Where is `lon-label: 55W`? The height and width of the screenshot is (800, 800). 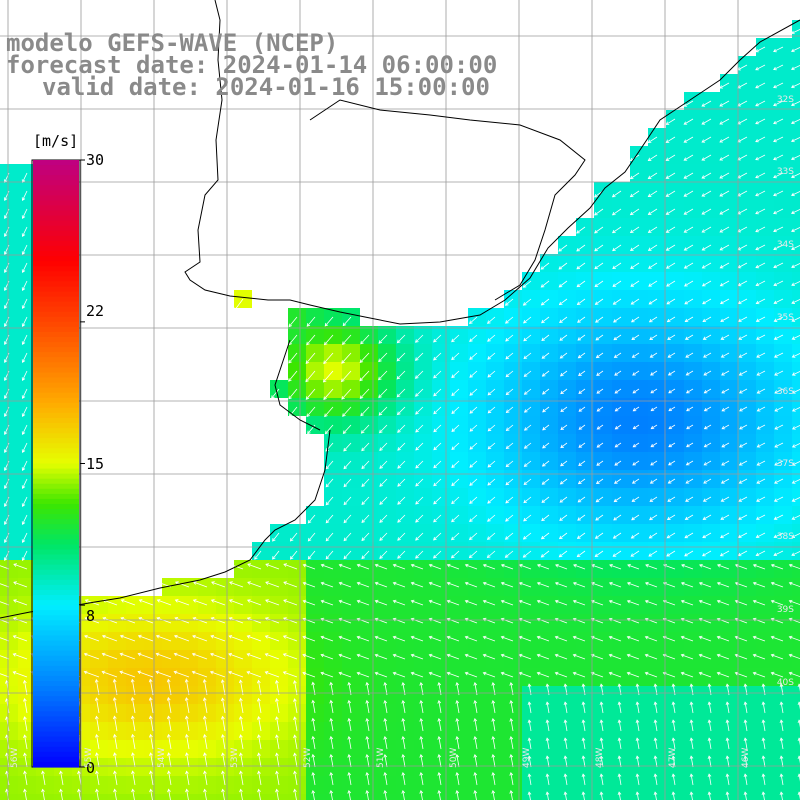
lon-label: 55W is located at coordinates (89, 757).